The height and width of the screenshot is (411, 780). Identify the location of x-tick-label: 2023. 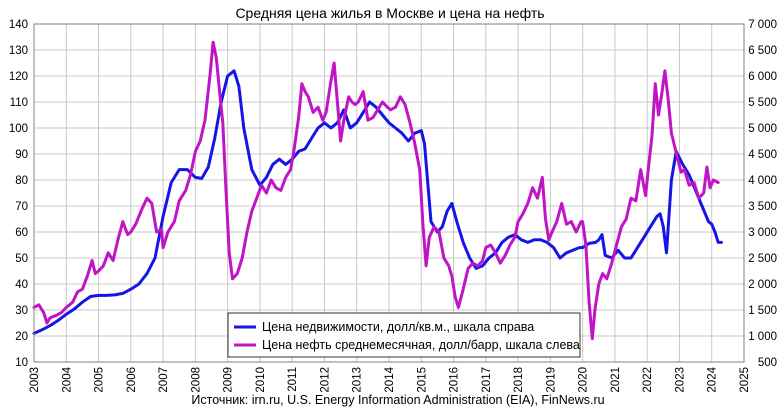
(680, 380).